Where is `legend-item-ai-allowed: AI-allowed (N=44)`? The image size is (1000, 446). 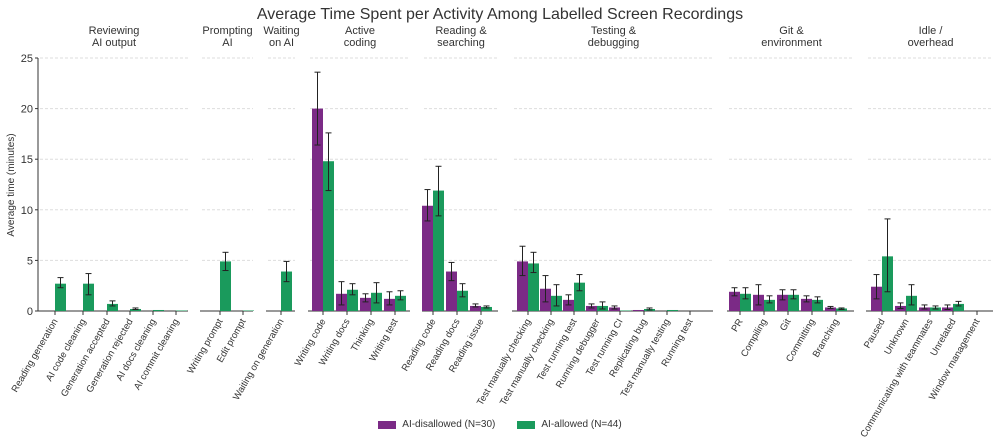
legend-item-ai-allowed: AI-allowed (N=44) is located at coordinates (569, 424).